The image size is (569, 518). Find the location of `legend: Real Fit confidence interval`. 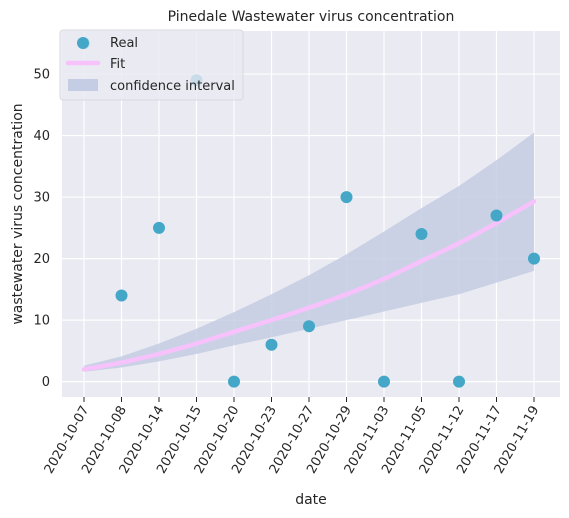

legend: Real Fit confidence interval is located at coordinates (151, 65).